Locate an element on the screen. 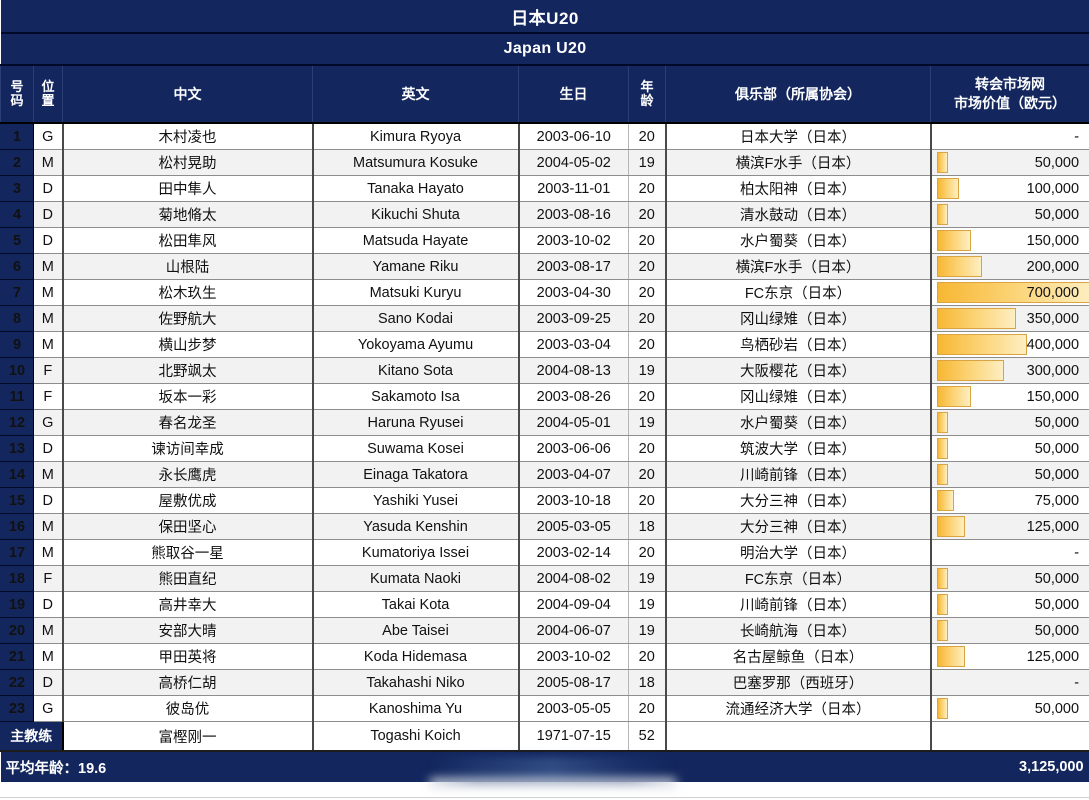 The width and height of the screenshot is (1089, 800). market-value-inner: 100,000 is located at coordinates (1011, 188).